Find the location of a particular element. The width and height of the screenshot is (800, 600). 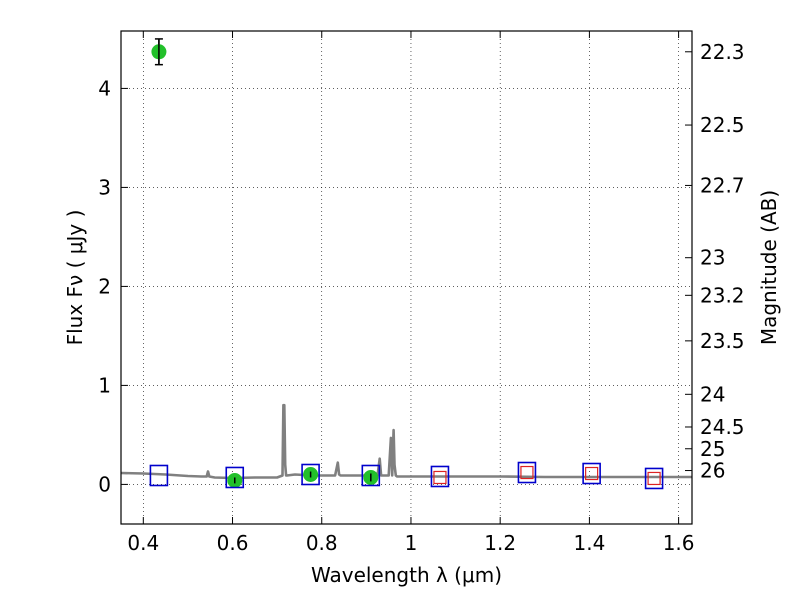

y2-tick-label: 23.5 is located at coordinates (722, 341).